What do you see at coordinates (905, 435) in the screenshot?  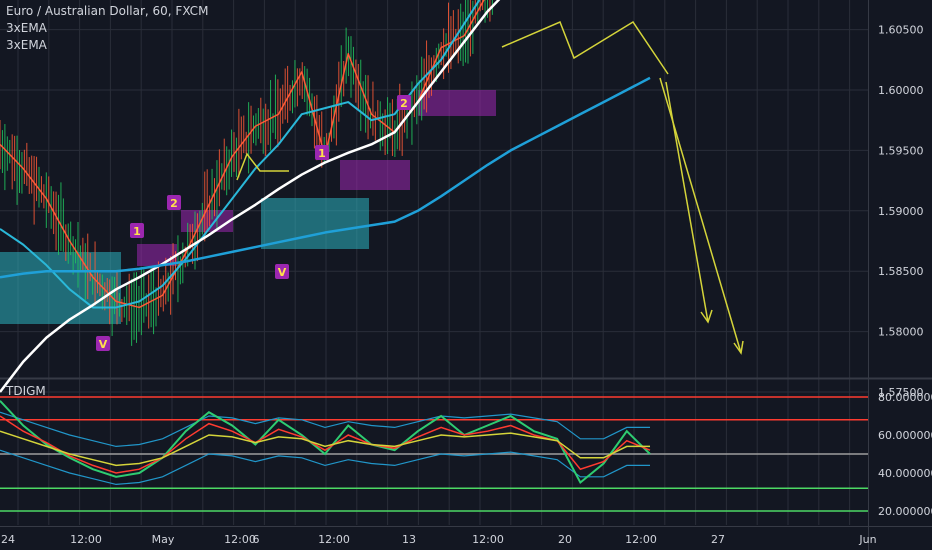 I see `osc-tick-label: 60.000000` at bounding box center [905, 435].